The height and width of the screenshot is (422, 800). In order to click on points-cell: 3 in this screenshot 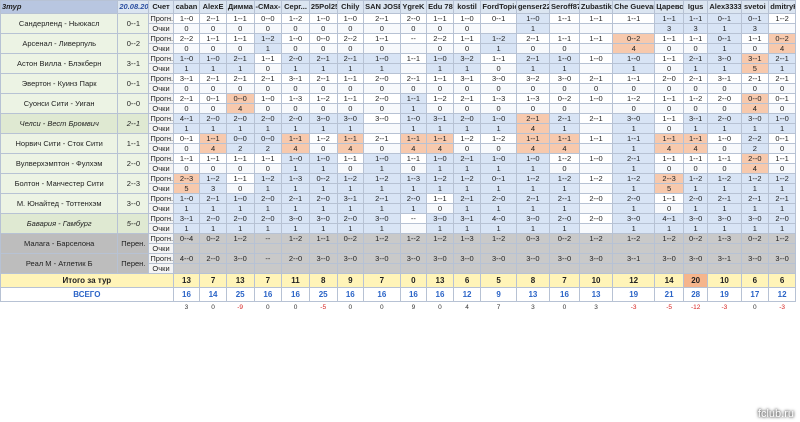, I will do `click(755, 28)`.